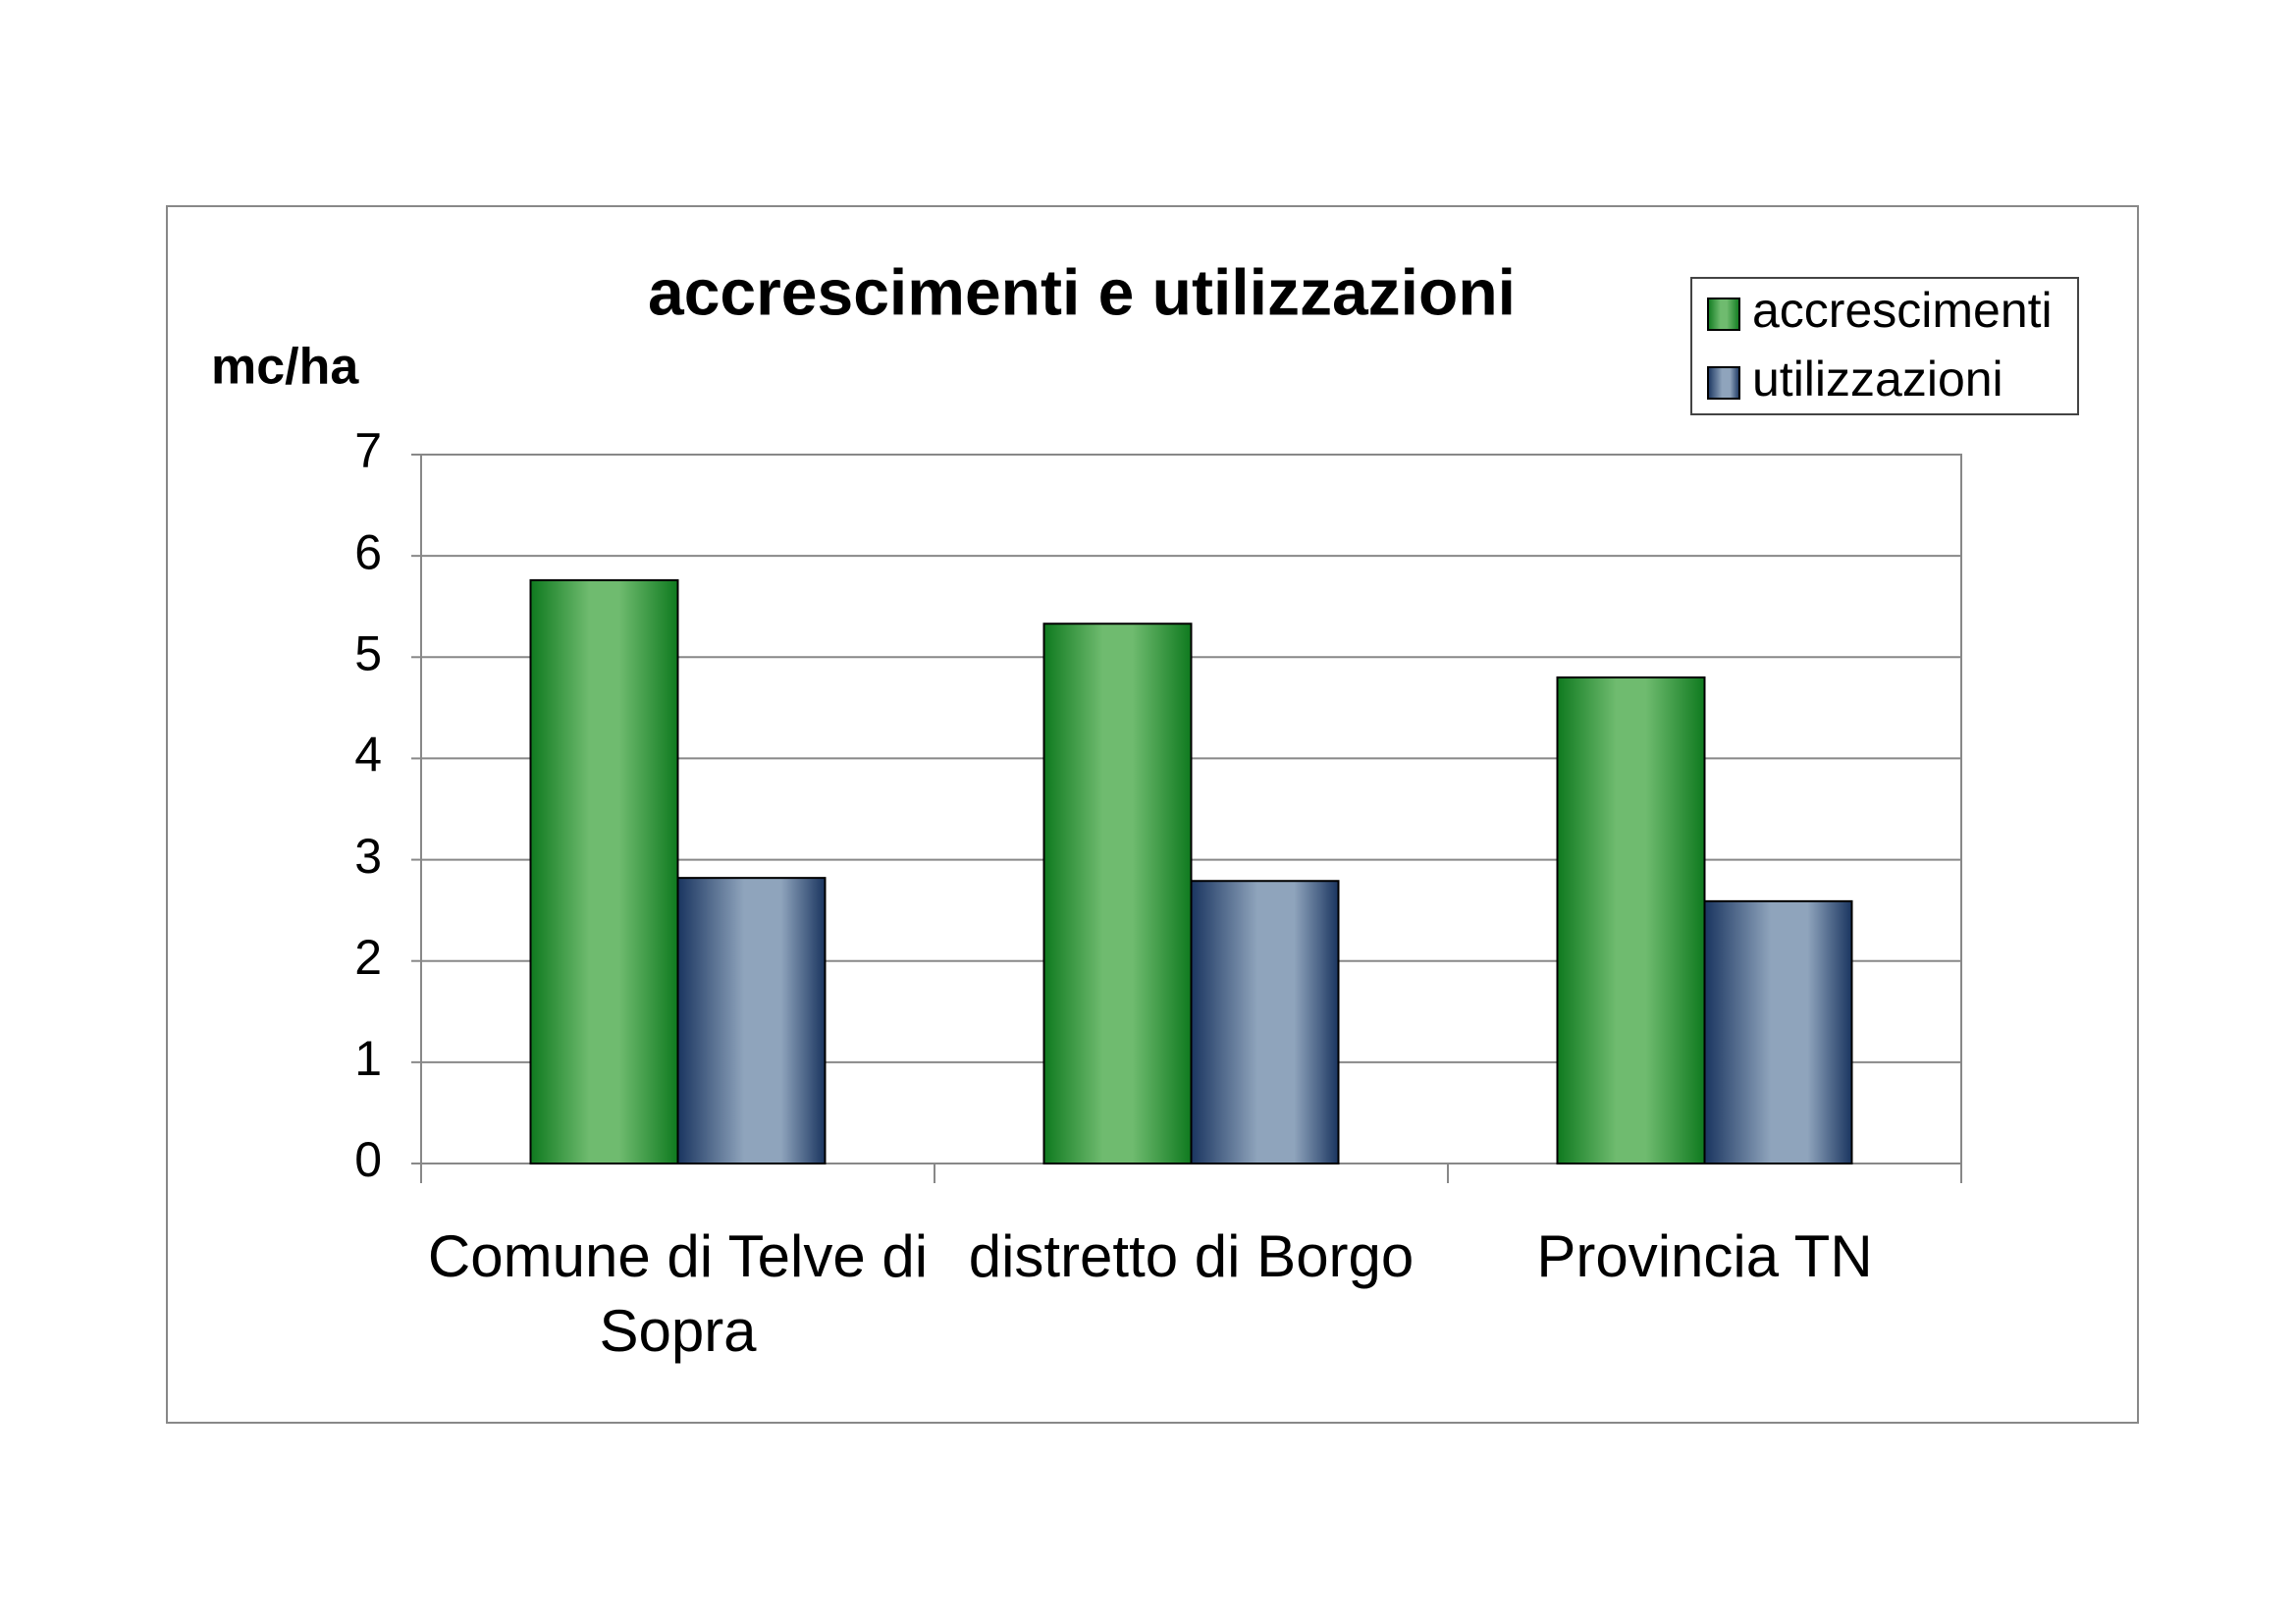 This screenshot has height=1624, width=2296. Describe the element at coordinates (1877, 379) in the screenshot. I see `legend-label: utilizzazioni` at that location.